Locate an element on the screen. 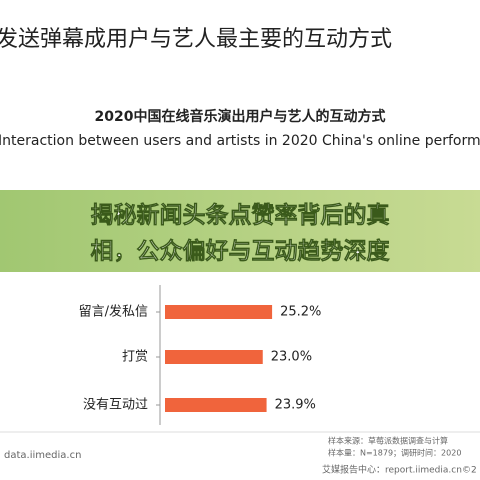 The height and width of the screenshot is (480, 480). footer-sample: 样本量：N=1879；调研时间：2020 is located at coordinates (394, 453).